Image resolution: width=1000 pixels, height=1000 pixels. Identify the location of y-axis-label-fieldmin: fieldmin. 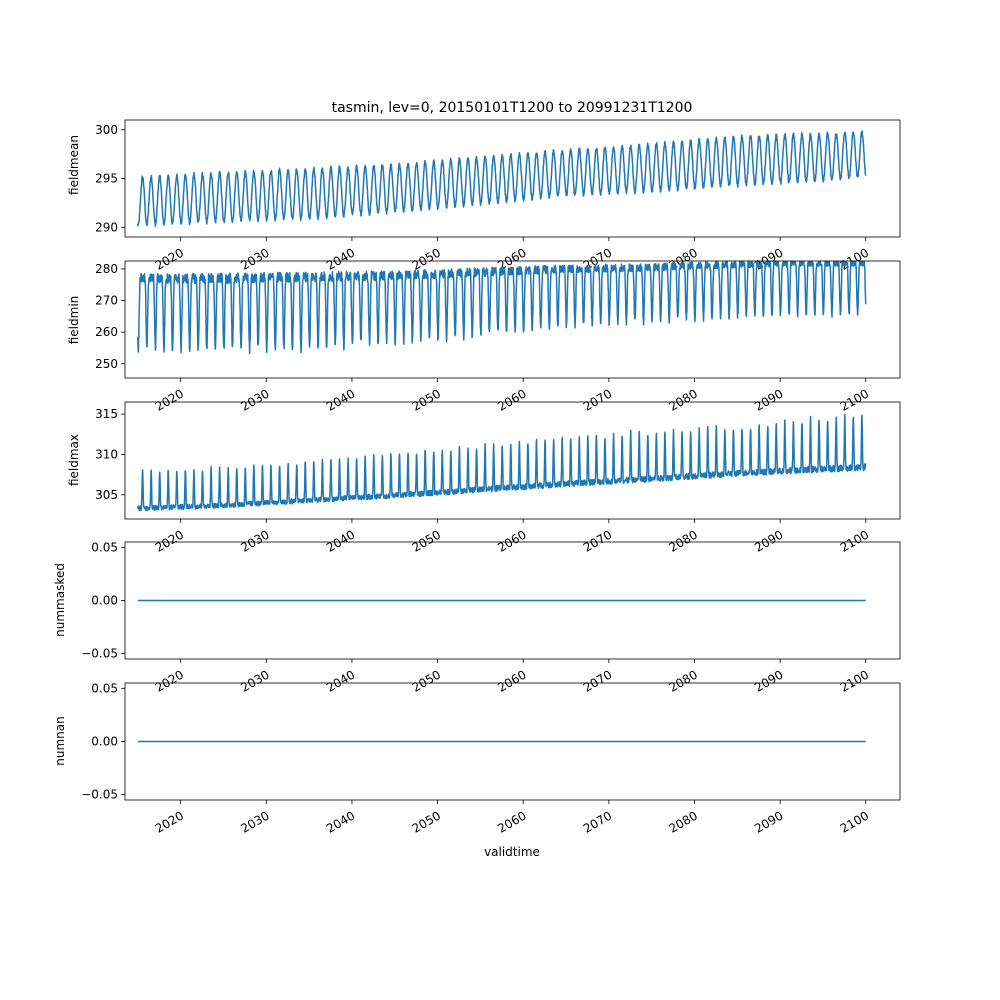
(74, 320).